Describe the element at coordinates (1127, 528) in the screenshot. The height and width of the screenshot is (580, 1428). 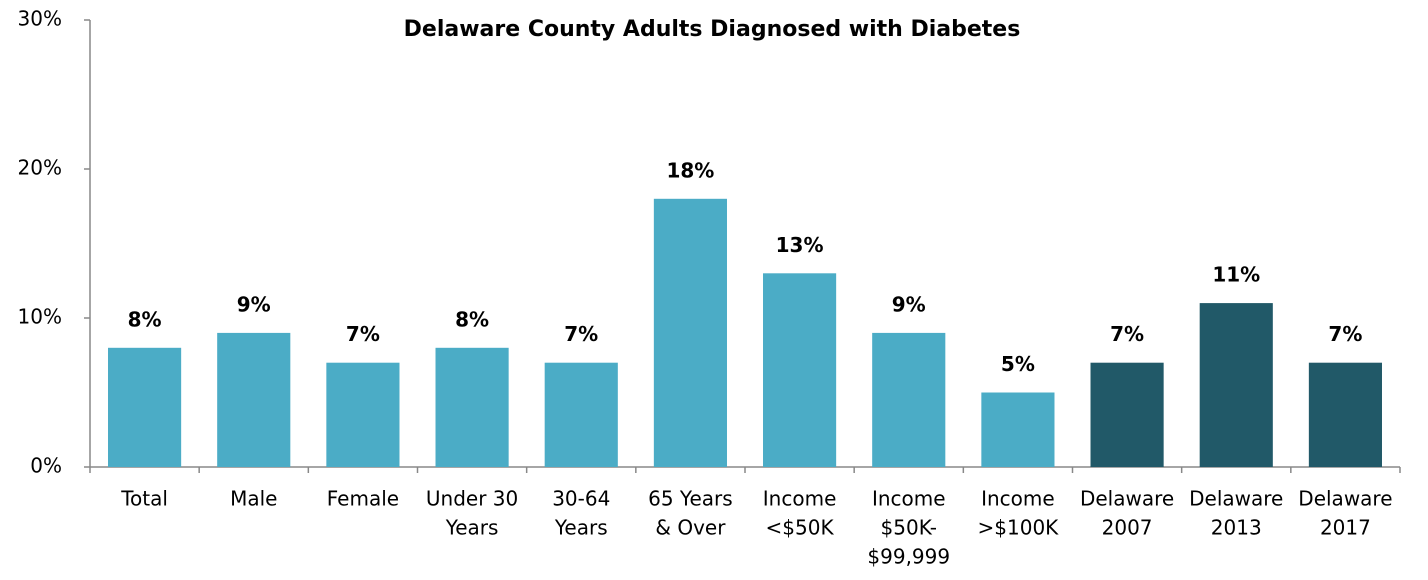
I see `x-tick-label: 2007` at that location.